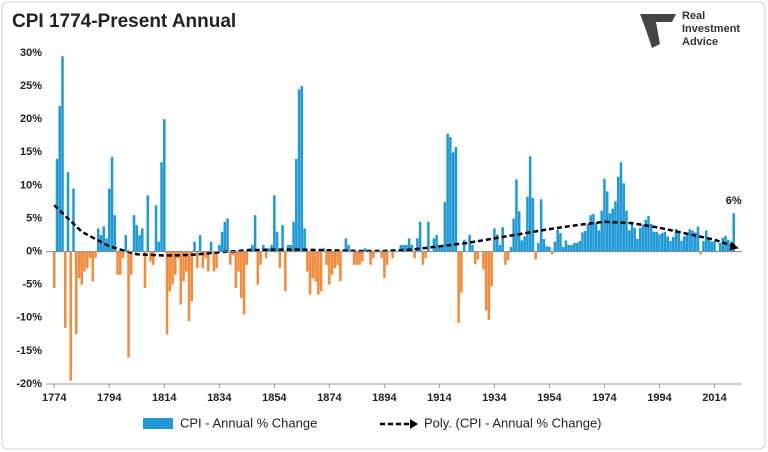 This screenshot has height=452, width=768. I want to click on y-tick-label: -5%, so click(32, 285).